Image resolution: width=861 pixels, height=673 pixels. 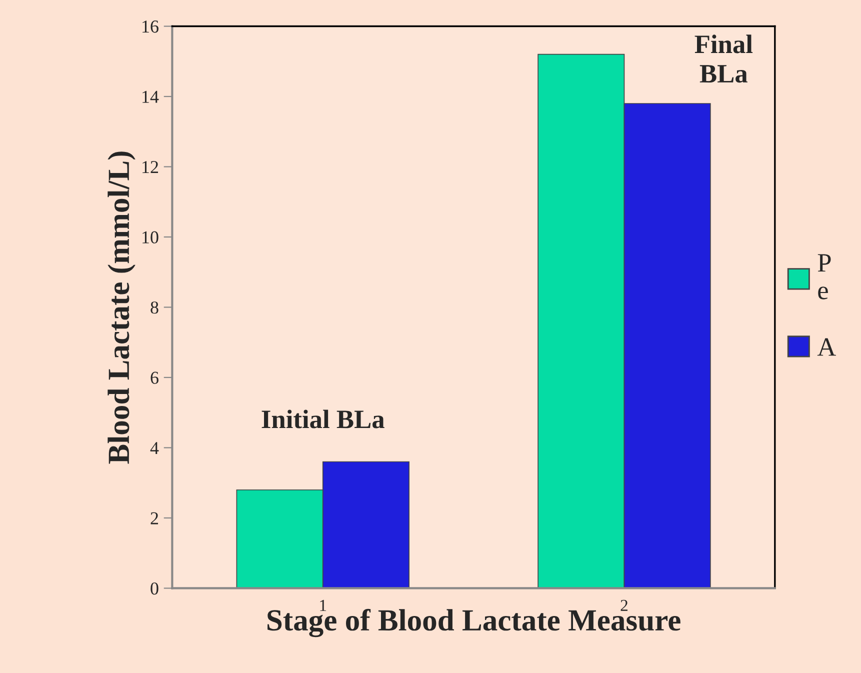 What do you see at coordinates (150, 237) in the screenshot?
I see `y-tick-label: 10` at bounding box center [150, 237].